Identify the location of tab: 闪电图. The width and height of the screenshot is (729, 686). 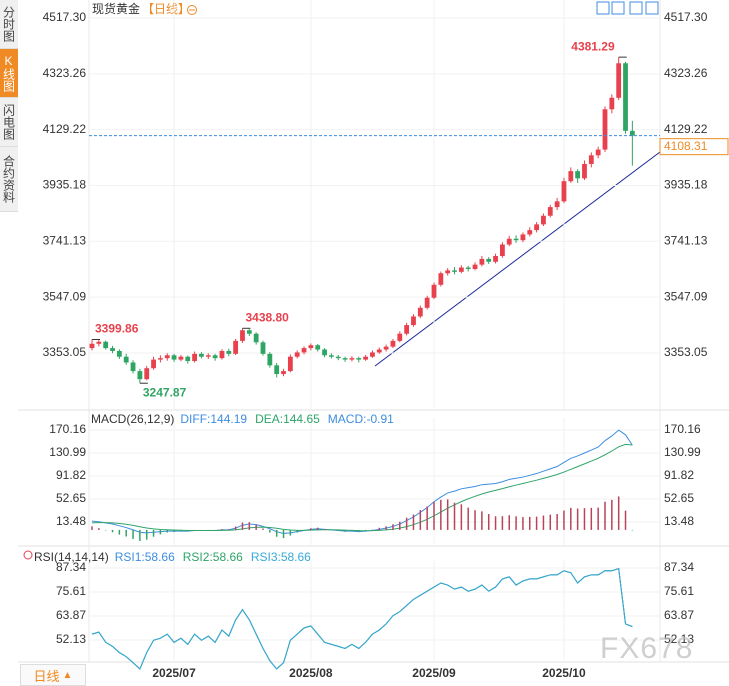
(9, 122).